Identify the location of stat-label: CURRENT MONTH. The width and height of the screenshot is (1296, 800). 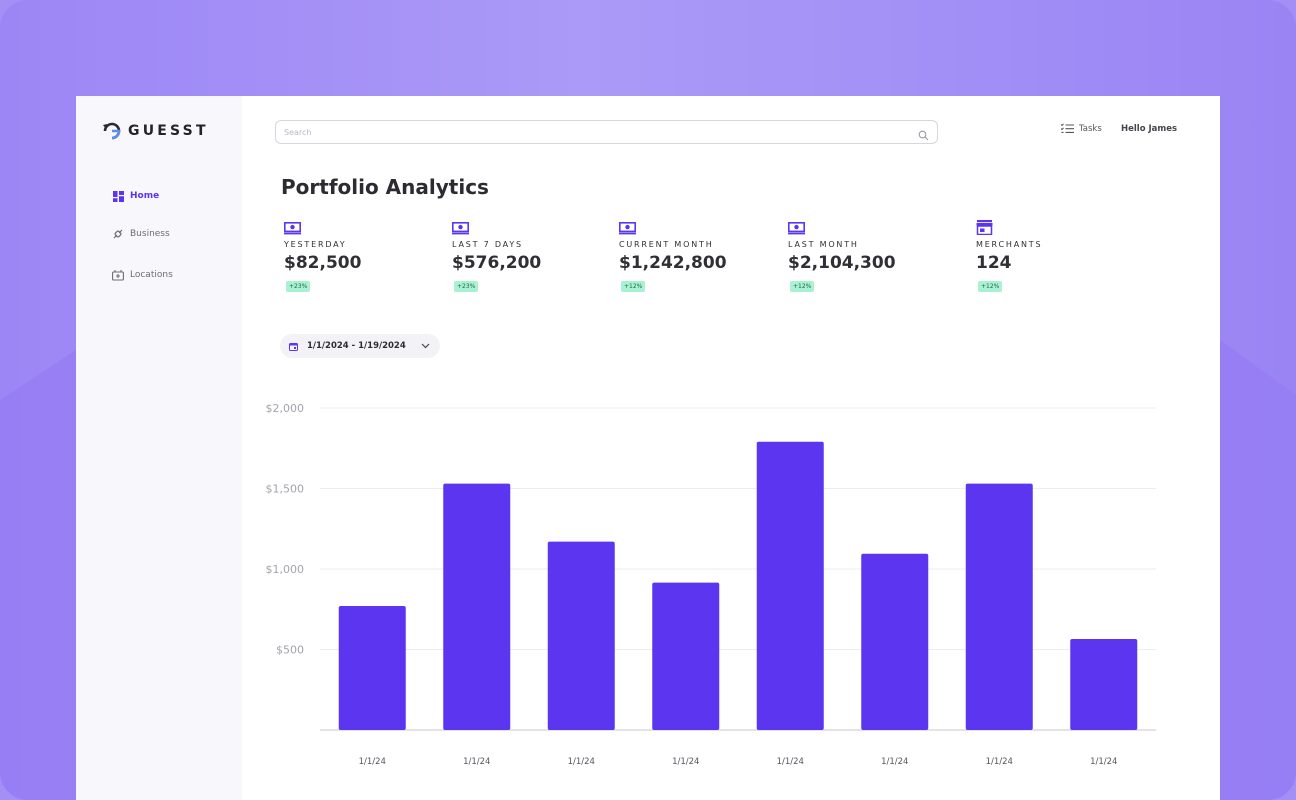
(666, 244).